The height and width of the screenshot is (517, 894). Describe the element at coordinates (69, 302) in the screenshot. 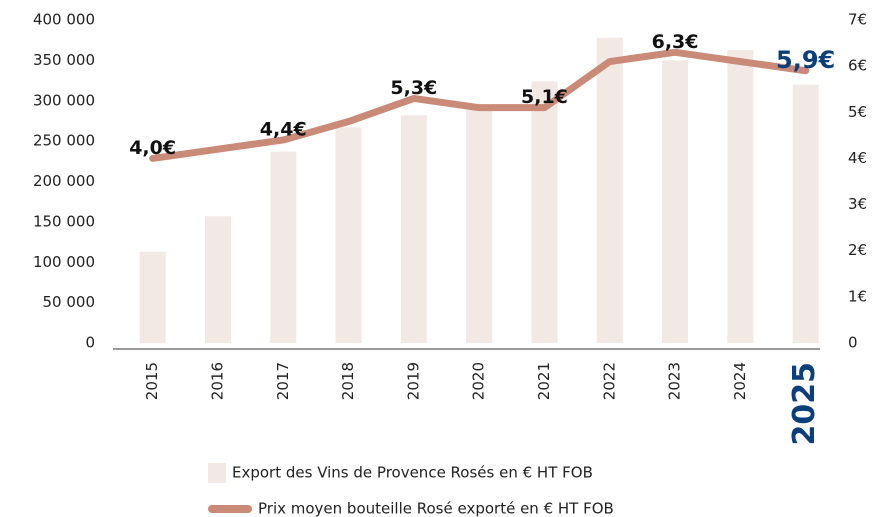

I see `y-tick-label: 50 000` at that location.